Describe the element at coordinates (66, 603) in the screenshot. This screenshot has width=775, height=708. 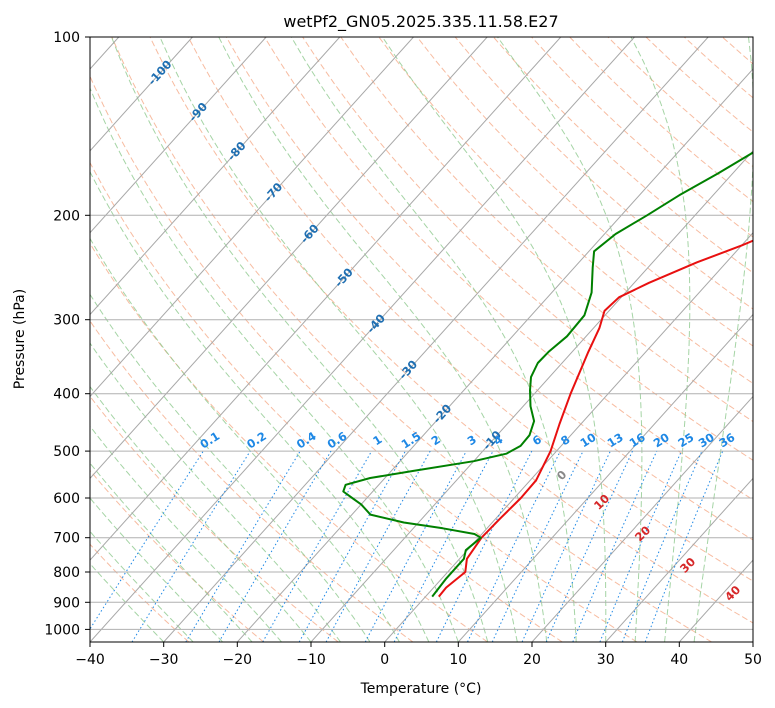
I see `y-tick-label: 900` at that location.